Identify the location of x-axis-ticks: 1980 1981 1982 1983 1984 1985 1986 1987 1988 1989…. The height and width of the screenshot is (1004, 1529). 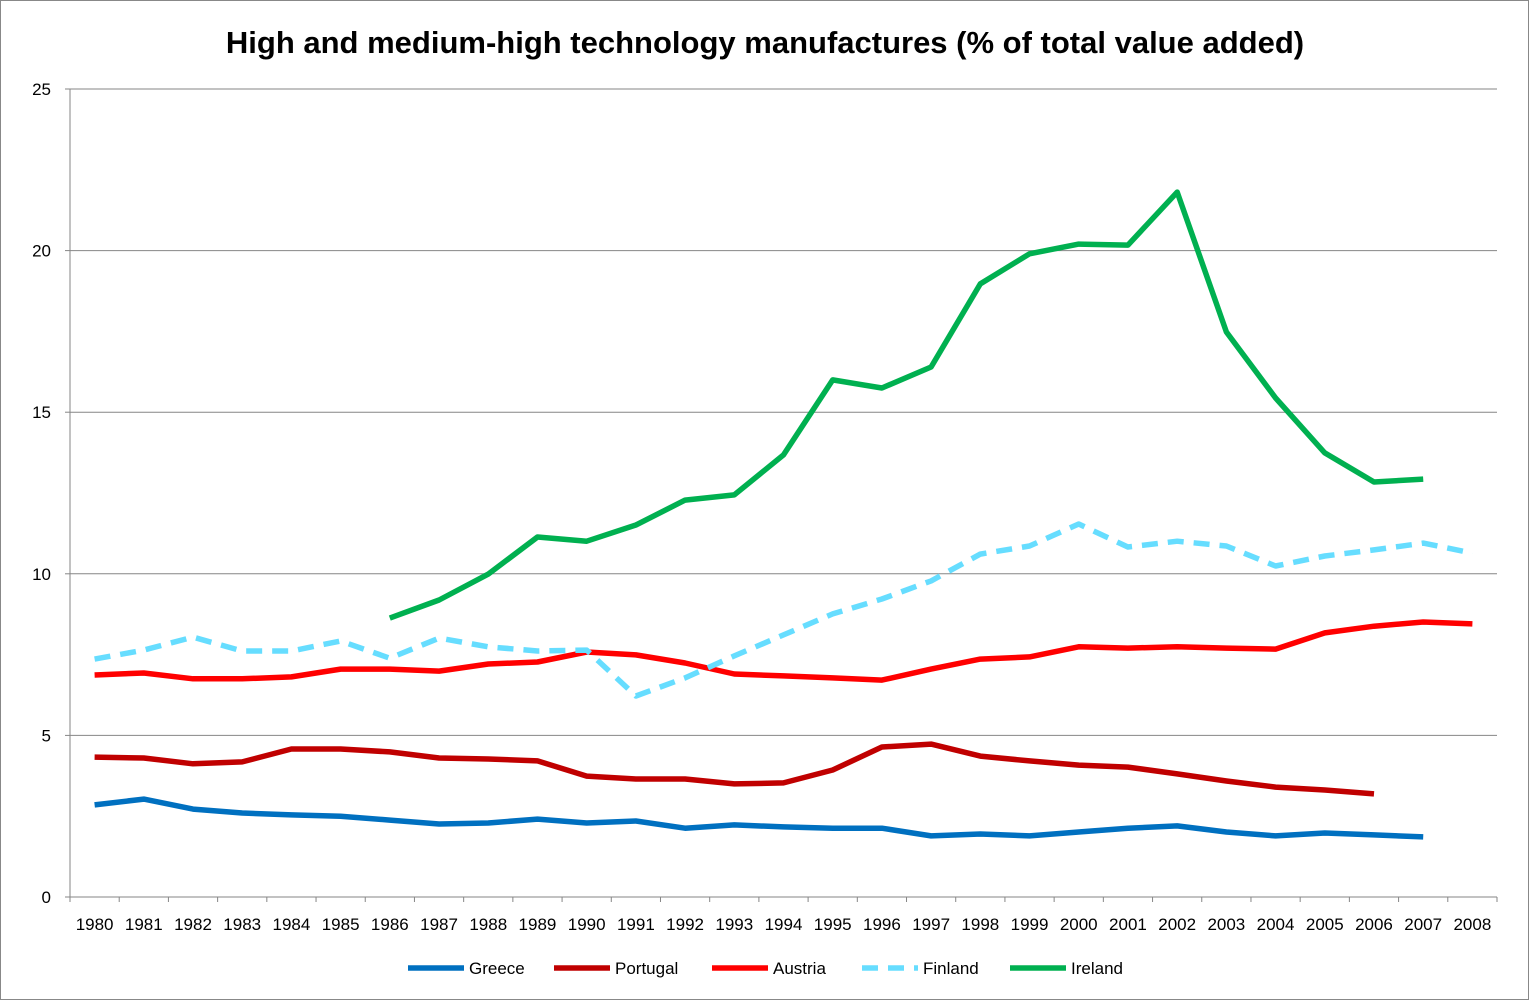
(784, 924).